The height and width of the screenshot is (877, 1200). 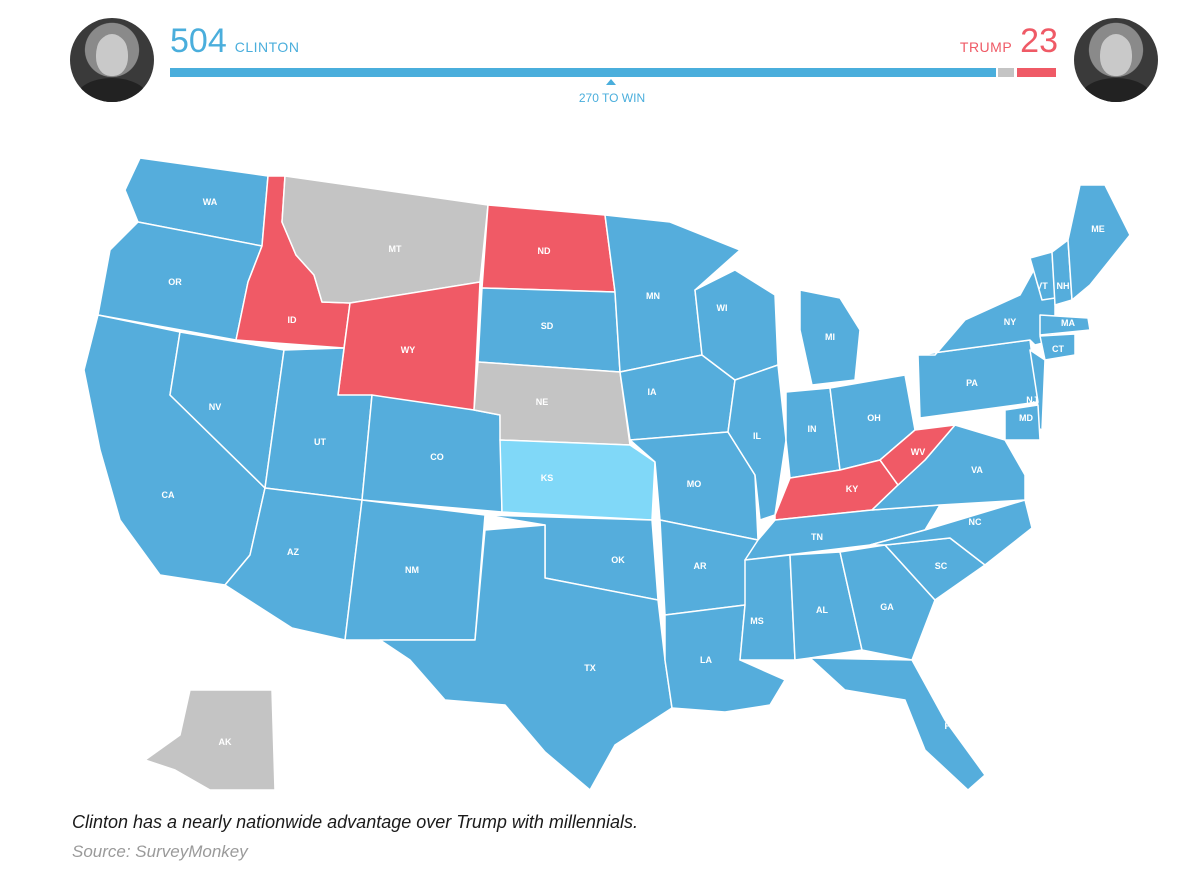 What do you see at coordinates (612, 98) in the screenshot?
I see `threshold-label: 270 TO WIN` at bounding box center [612, 98].